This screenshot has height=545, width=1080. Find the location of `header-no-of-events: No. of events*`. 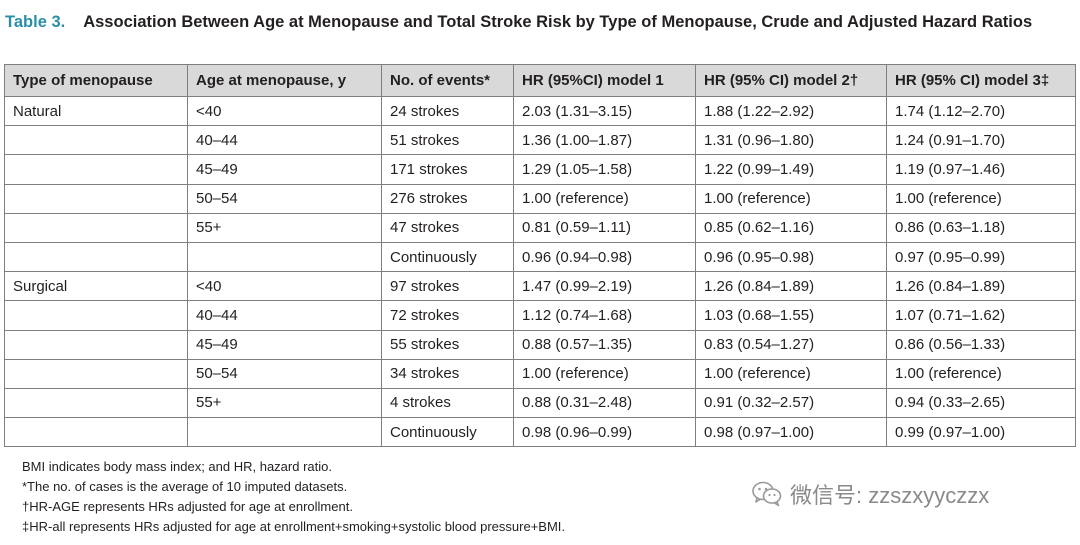

header-no-of-events: No. of events* is located at coordinates (447, 80).